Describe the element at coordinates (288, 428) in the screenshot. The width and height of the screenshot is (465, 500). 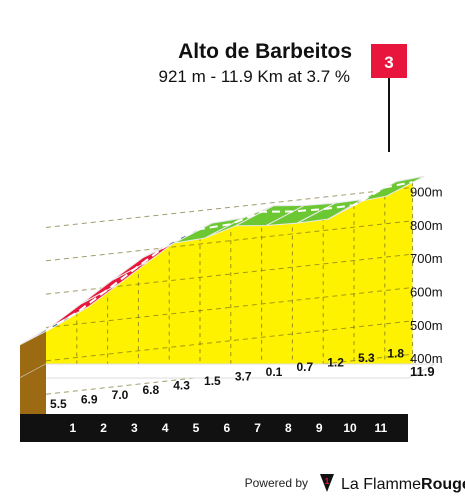
I see `km-marker-label: 8` at that location.